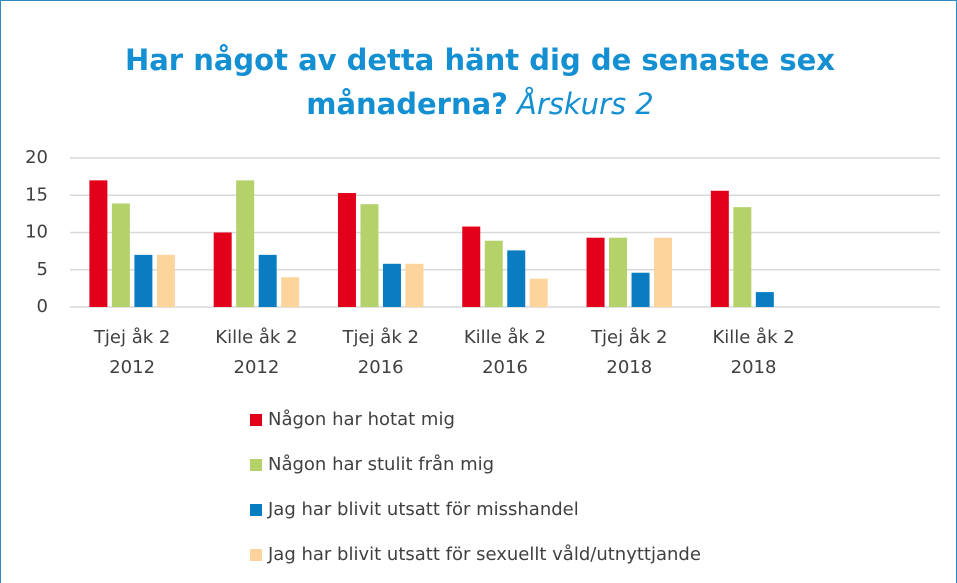  Describe the element at coordinates (628, 352) in the screenshot. I see `x-tick-label: Tjej åk 2 2018` at that location.